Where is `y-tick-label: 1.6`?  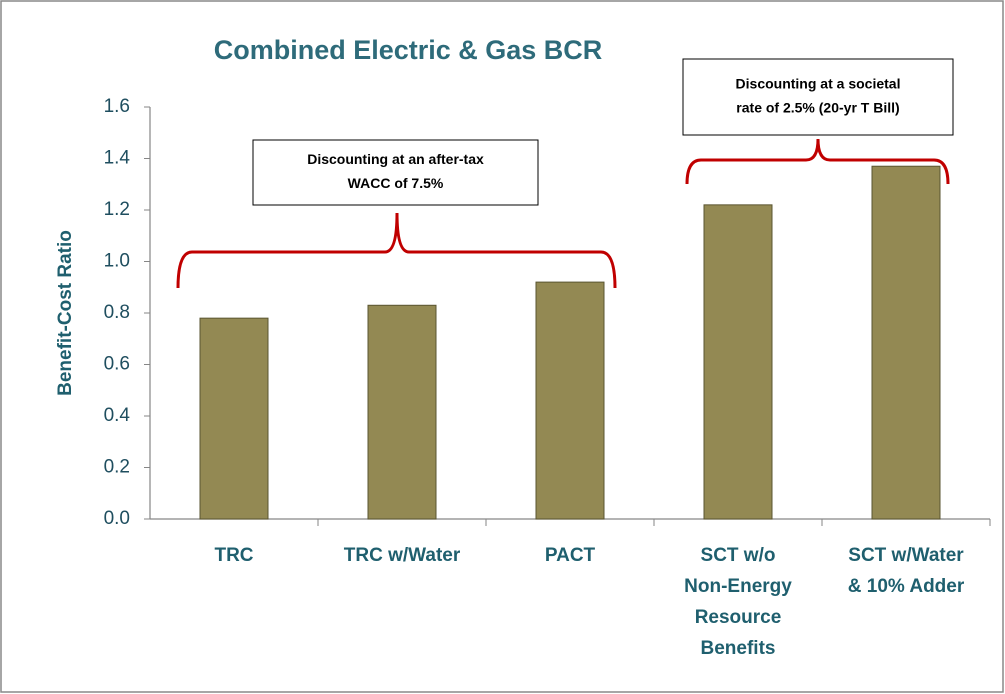
y-tick-label: 1.6 is located at coordinates (117, 106).